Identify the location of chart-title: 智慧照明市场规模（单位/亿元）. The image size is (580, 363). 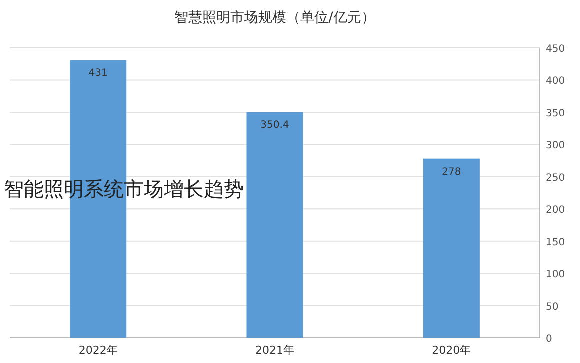
(275, 18).